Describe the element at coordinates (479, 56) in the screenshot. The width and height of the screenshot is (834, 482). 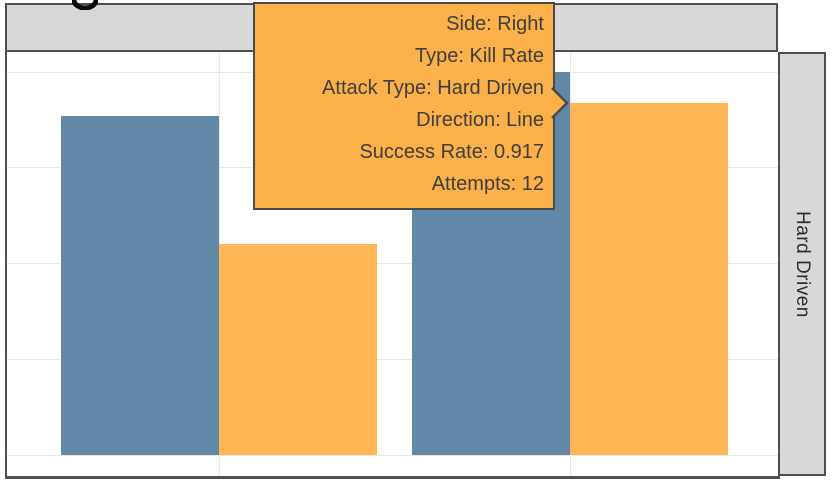
I see `tooltip-line-type: Type: Kill Rate` at that location.